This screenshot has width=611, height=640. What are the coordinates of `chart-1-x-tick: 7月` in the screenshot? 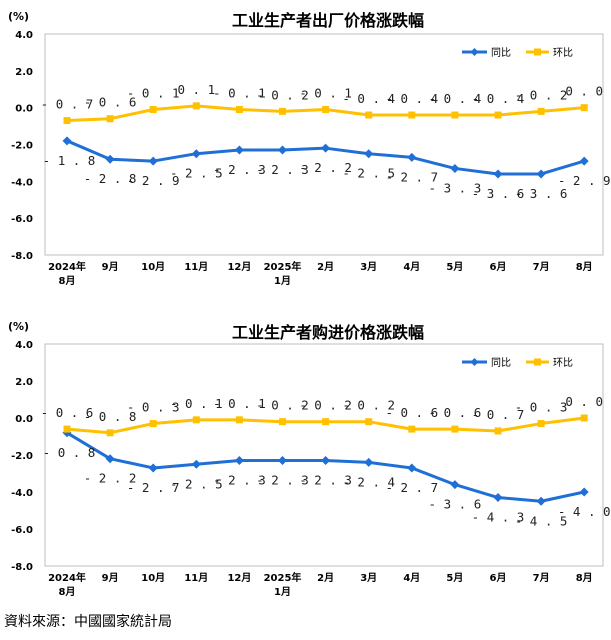 It's located at (541, 578).